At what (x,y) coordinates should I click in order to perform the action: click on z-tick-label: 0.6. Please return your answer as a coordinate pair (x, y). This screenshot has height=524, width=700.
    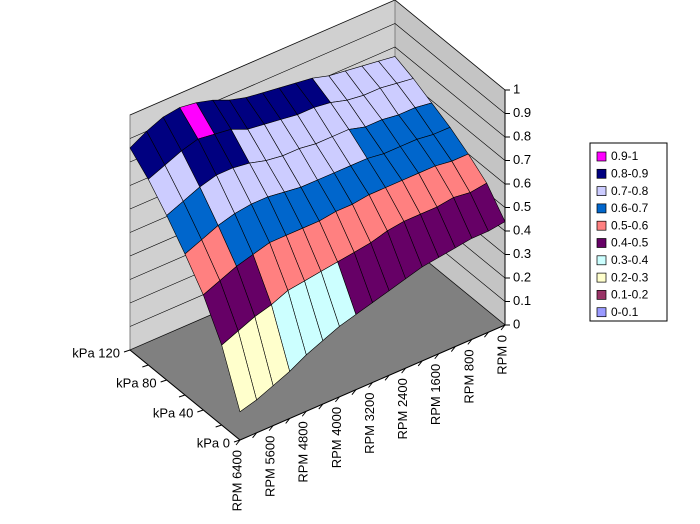
    Looking at the image, I should click on (522, 182).